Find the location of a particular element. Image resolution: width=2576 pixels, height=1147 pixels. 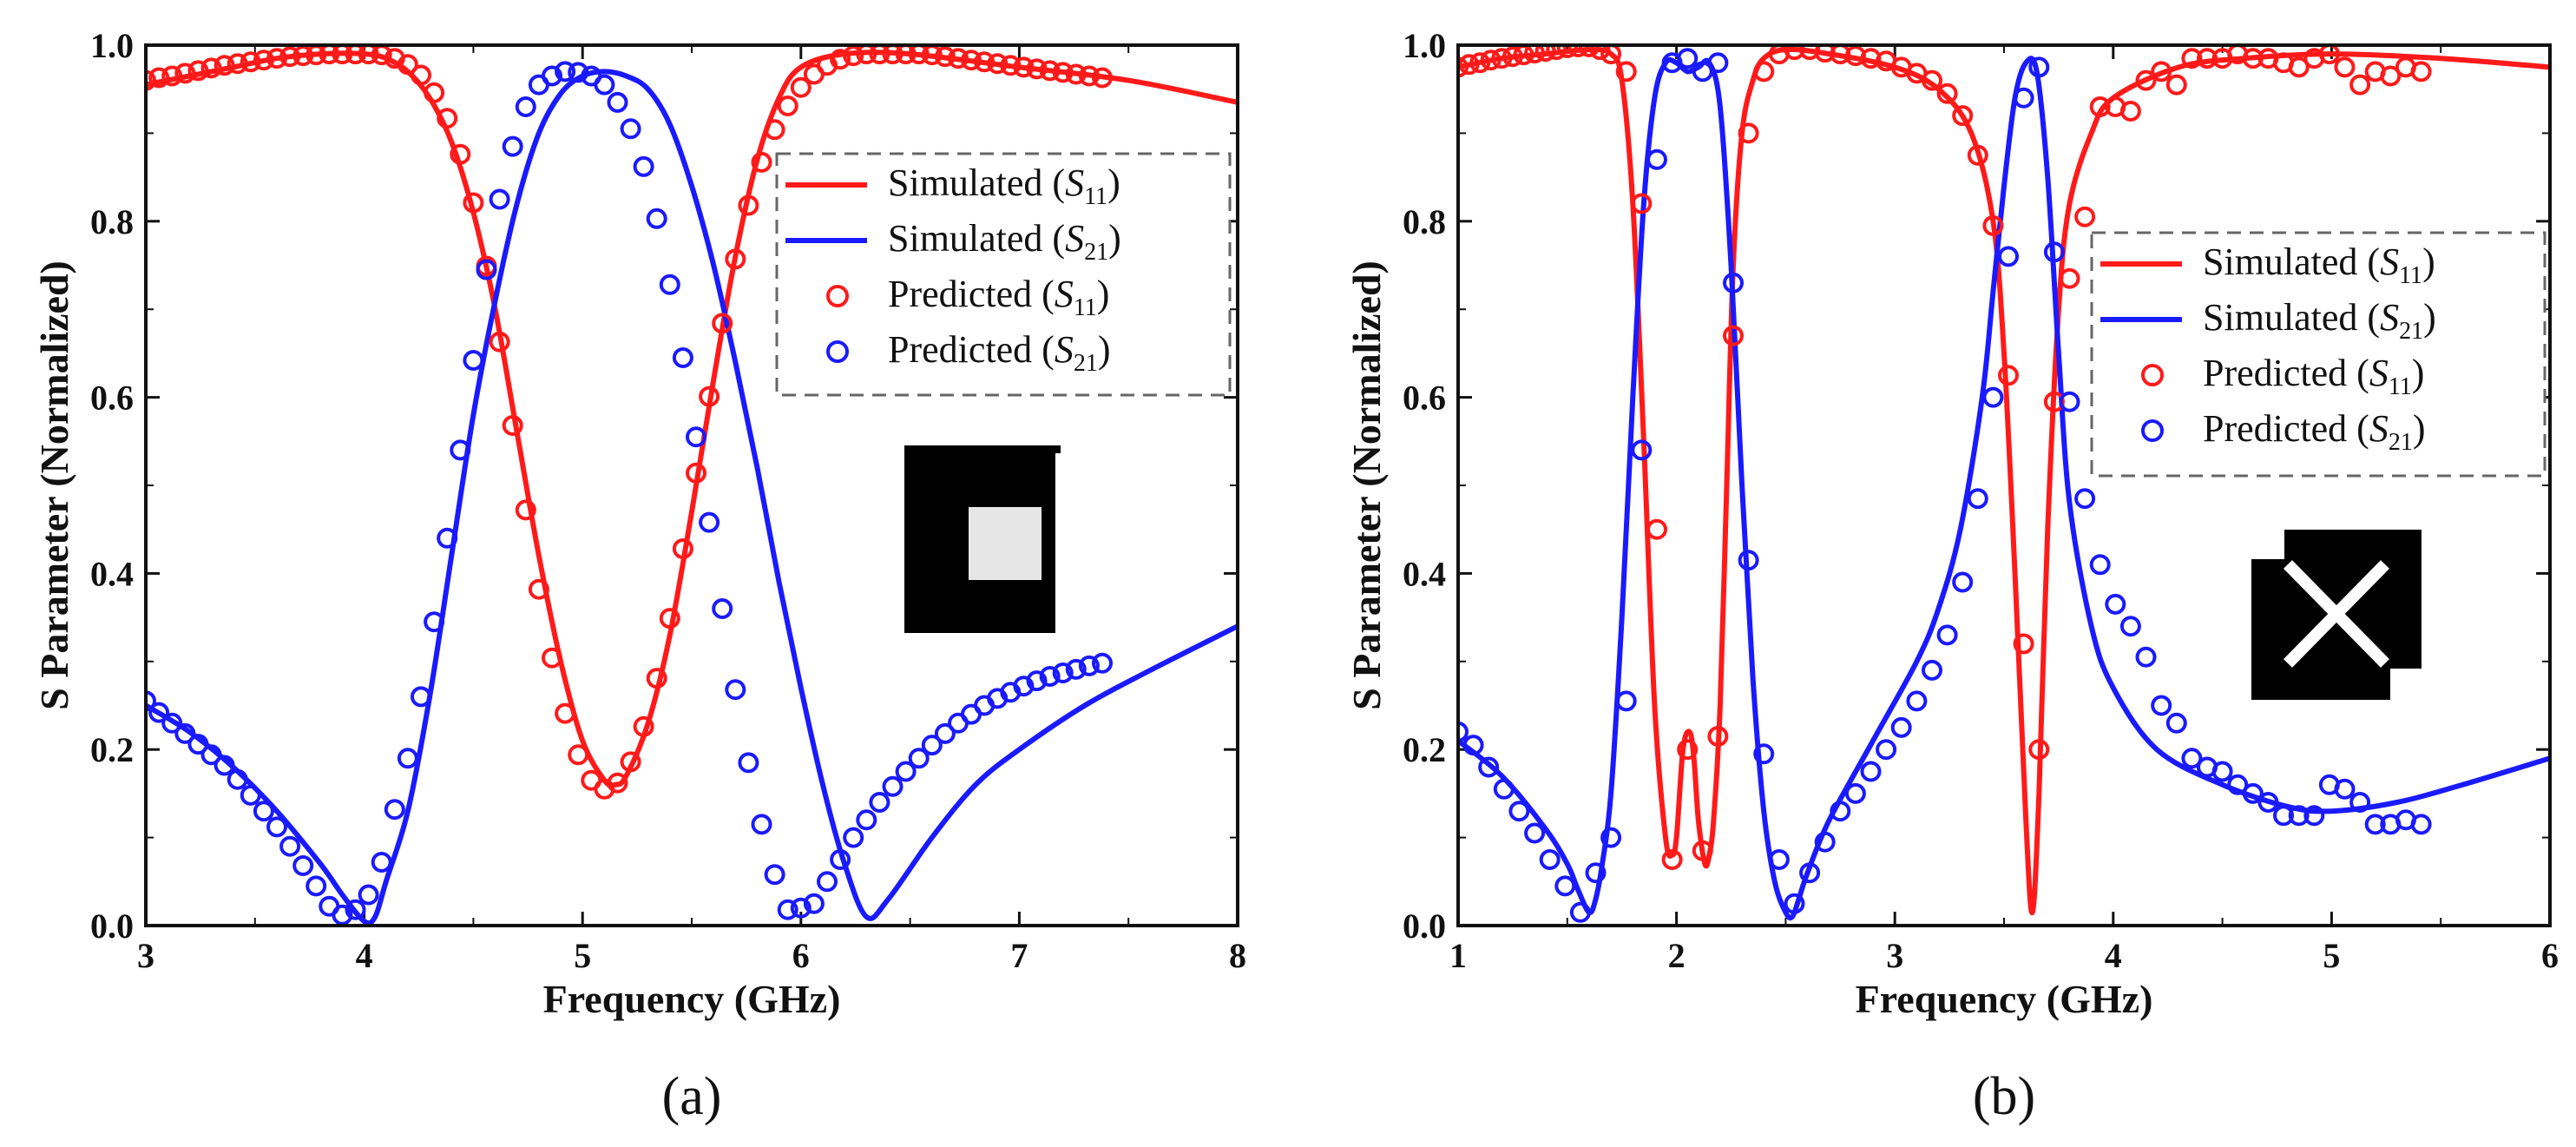

x-tick-label: 6 is located at coordinates (801, 956).